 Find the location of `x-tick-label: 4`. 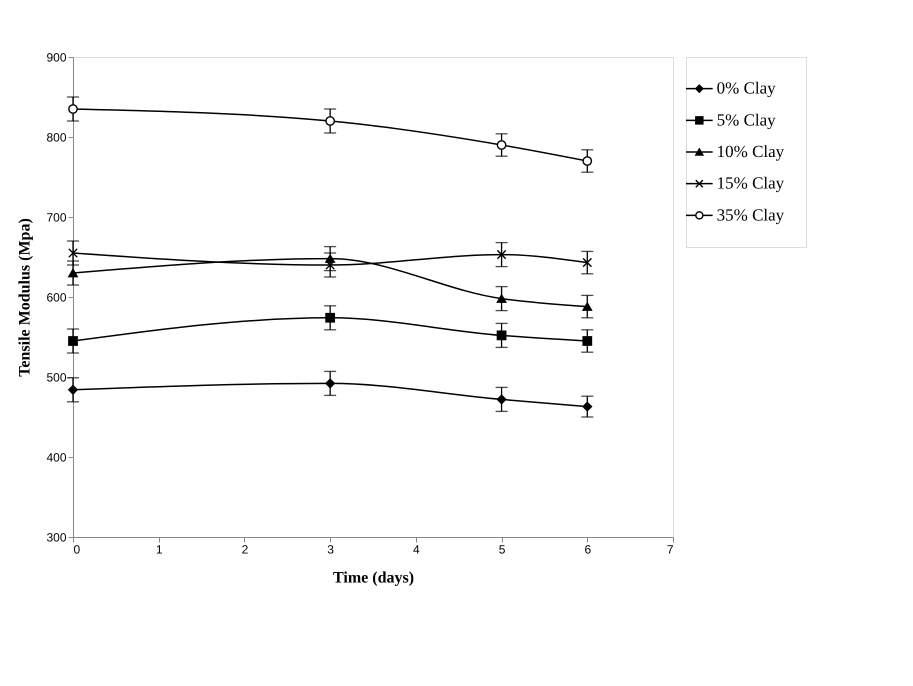

x-tick-label: 4 is located at coordinates (416, 549).